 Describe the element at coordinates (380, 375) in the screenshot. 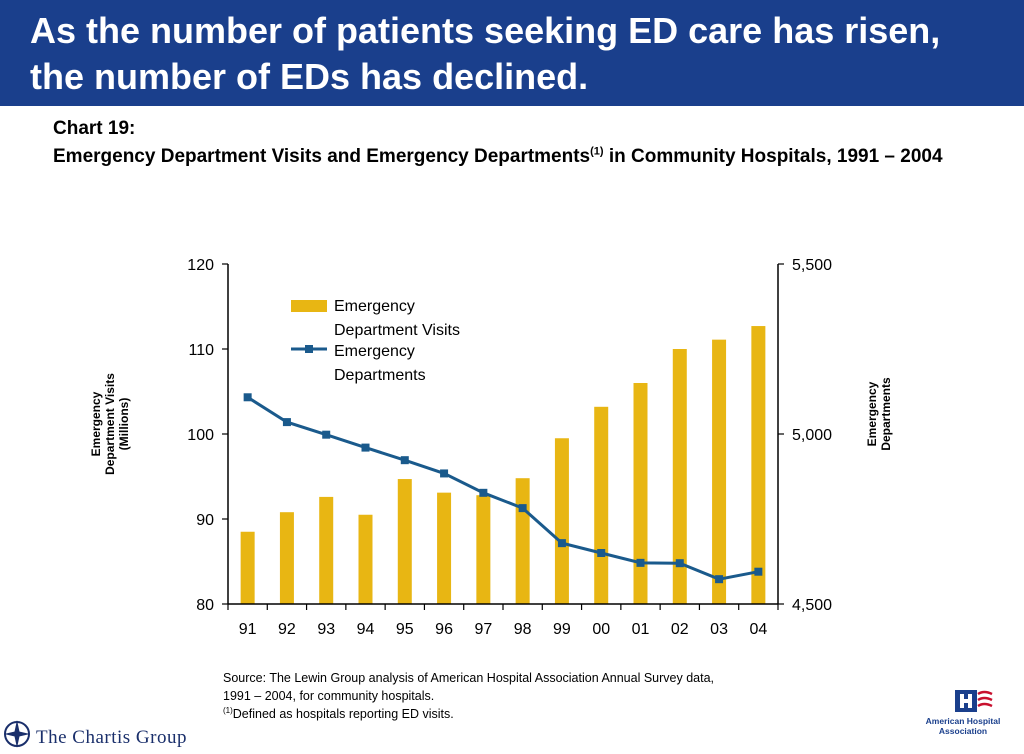

I see `legend-label-eds-line: Departments` at that location.